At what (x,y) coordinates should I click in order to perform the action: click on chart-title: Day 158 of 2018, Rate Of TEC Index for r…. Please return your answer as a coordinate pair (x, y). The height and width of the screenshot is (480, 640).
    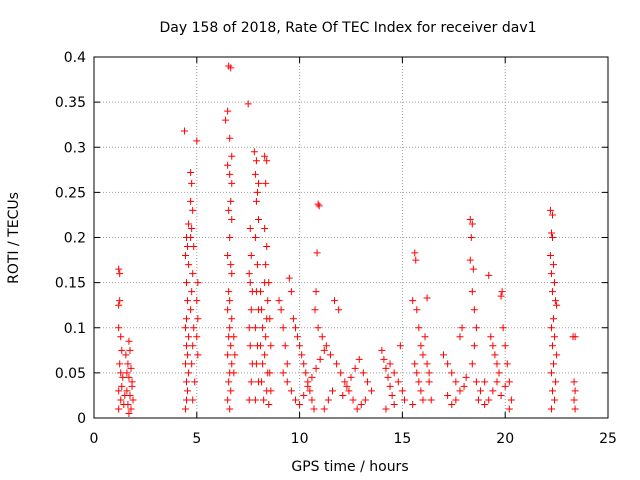
    Looking at the image, I should click on (347, 28).